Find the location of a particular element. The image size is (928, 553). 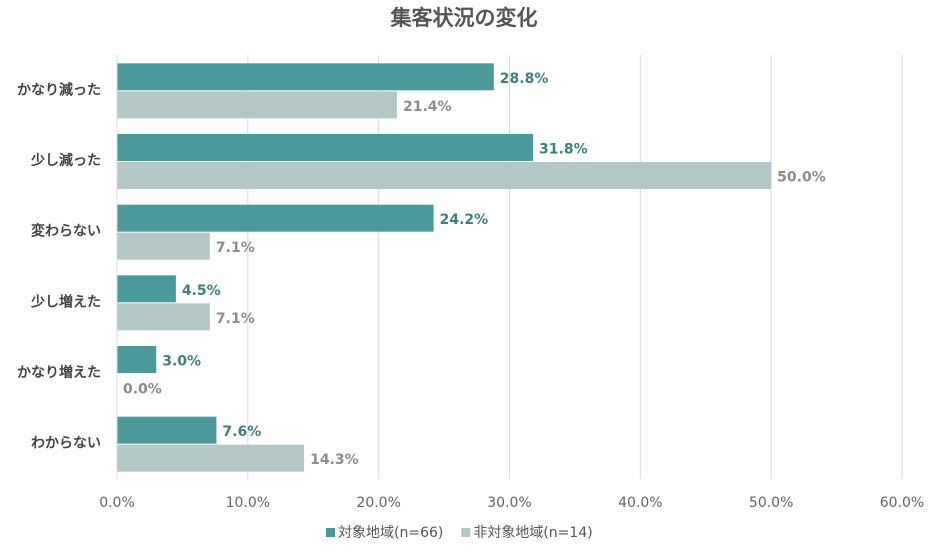

y-tick-label: 少し減った is located at coordinates (65, 160).